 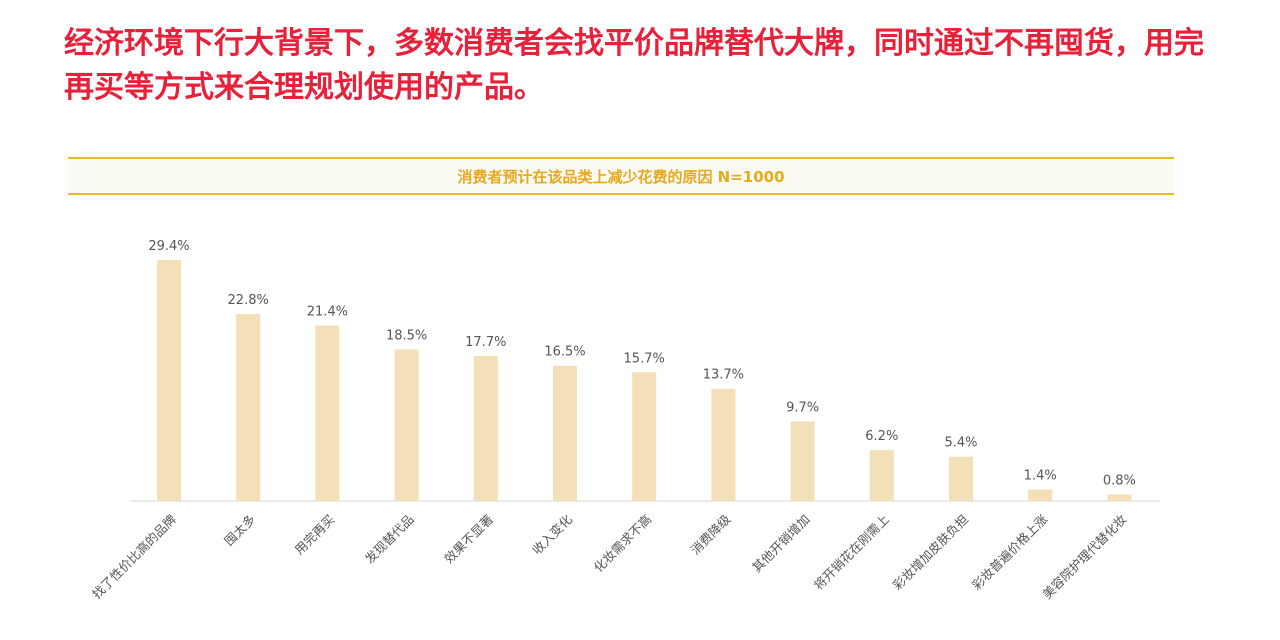 What do you see at coordinates (851, 552) in the screenshot?
I see `category-label: 将开销花在刚需上` at bounding box center [851, 552].